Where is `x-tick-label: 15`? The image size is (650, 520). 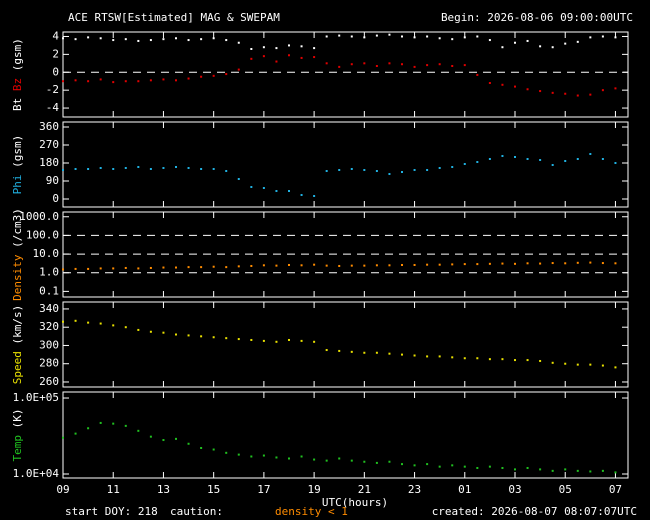 x-tick-label: 15 is located at coordinates (213, 489).